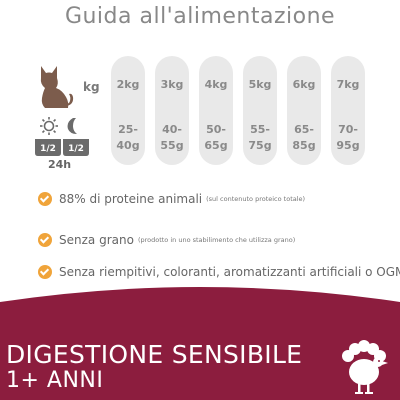 The image size is (400, 400). Describe the element at coordinates (260, 129) in the screenshot. I see `daily-amount-from: 55-` at that location.